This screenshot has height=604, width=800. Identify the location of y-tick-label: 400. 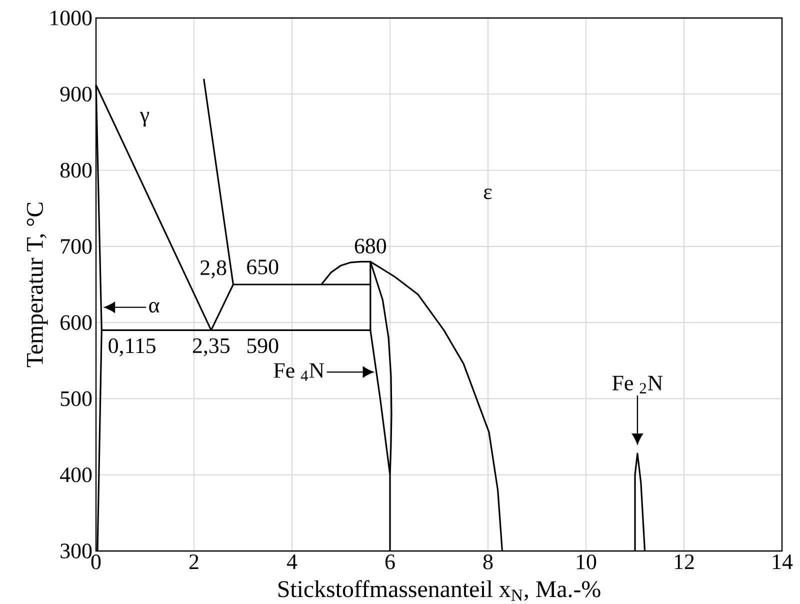
(76, 474).